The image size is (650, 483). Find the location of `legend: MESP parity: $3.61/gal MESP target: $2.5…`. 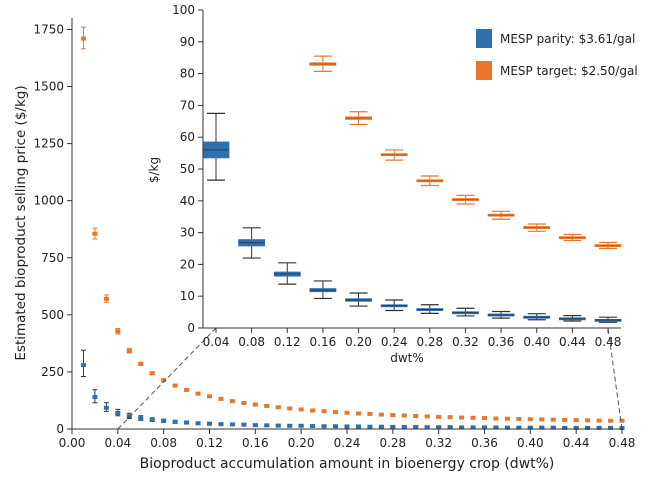

legend: MESP parity: $3.61/gal MESP target: $2.5… is located at coordinates (557, 54).